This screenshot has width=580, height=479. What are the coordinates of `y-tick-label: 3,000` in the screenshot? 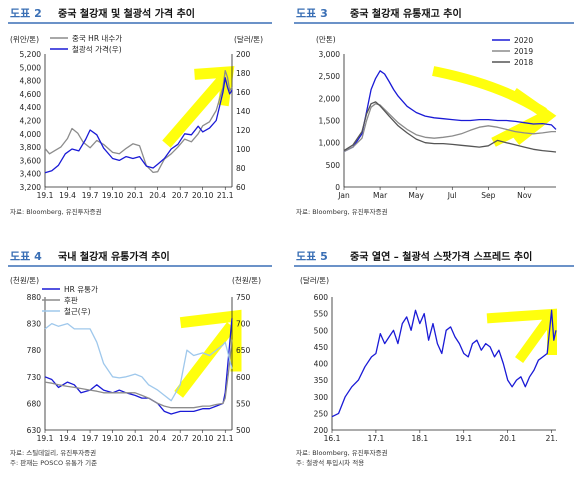 It's located at (330, 54).